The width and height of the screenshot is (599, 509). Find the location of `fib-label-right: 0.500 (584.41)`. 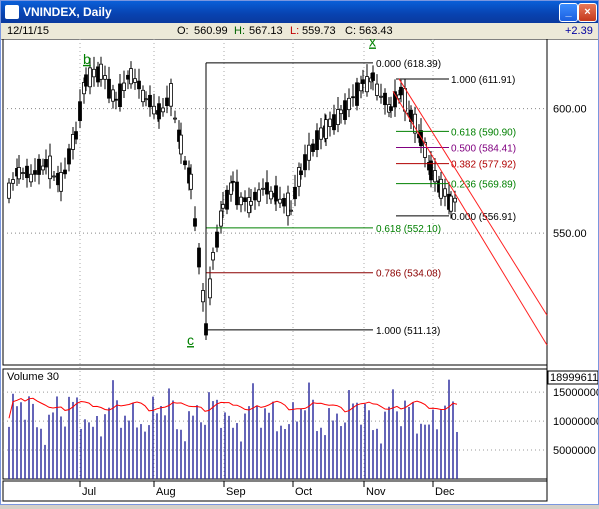

fib-label-right: 0.500 (584.41) is located at coordinates (483, 148).